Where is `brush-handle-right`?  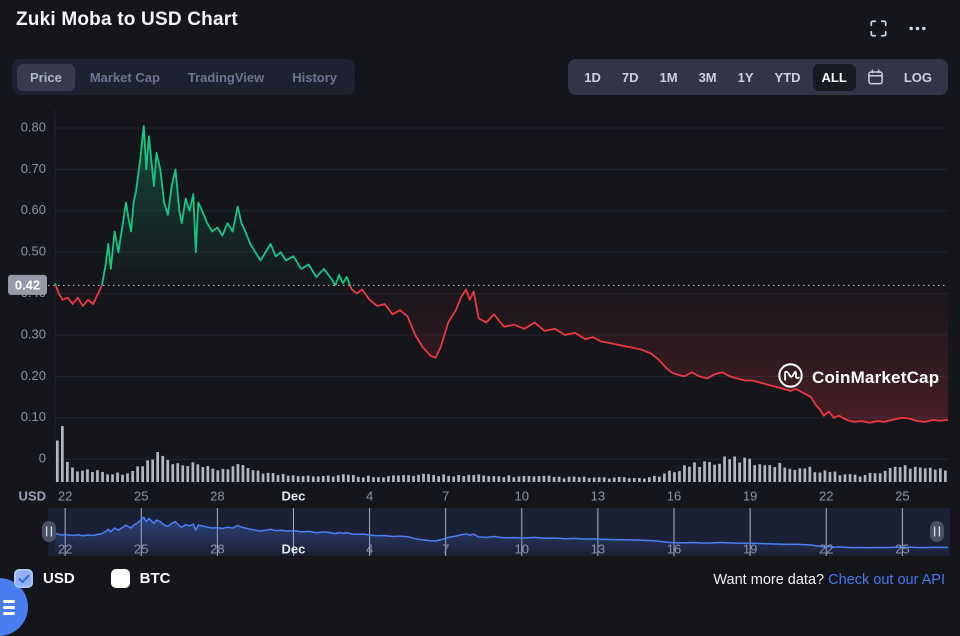 brush-handle-right is located at coordinates (937, 531).